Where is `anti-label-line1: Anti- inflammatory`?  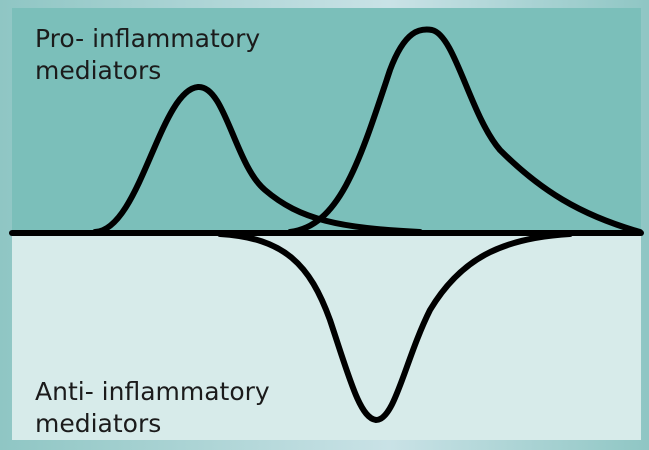 anti-label-line1: Anti- inflammatory is located at coordinates (152, 391).